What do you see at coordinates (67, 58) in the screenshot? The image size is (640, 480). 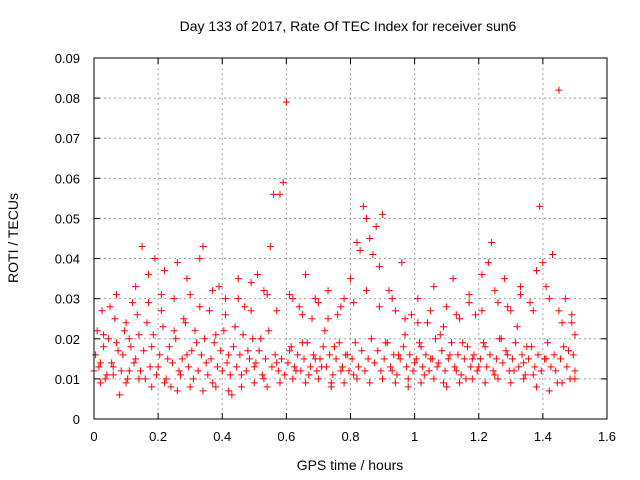 I see `y-tick-label: 0.09` at bounding box center [67, 58].